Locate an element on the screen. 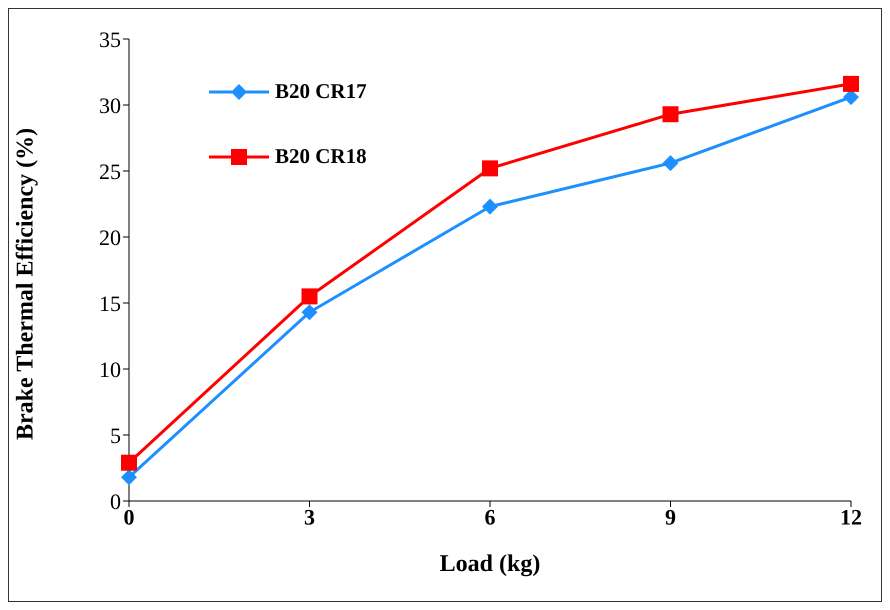 The image size is (890, 610). y-tick-label: 5 is located at coordinates (115, 435).